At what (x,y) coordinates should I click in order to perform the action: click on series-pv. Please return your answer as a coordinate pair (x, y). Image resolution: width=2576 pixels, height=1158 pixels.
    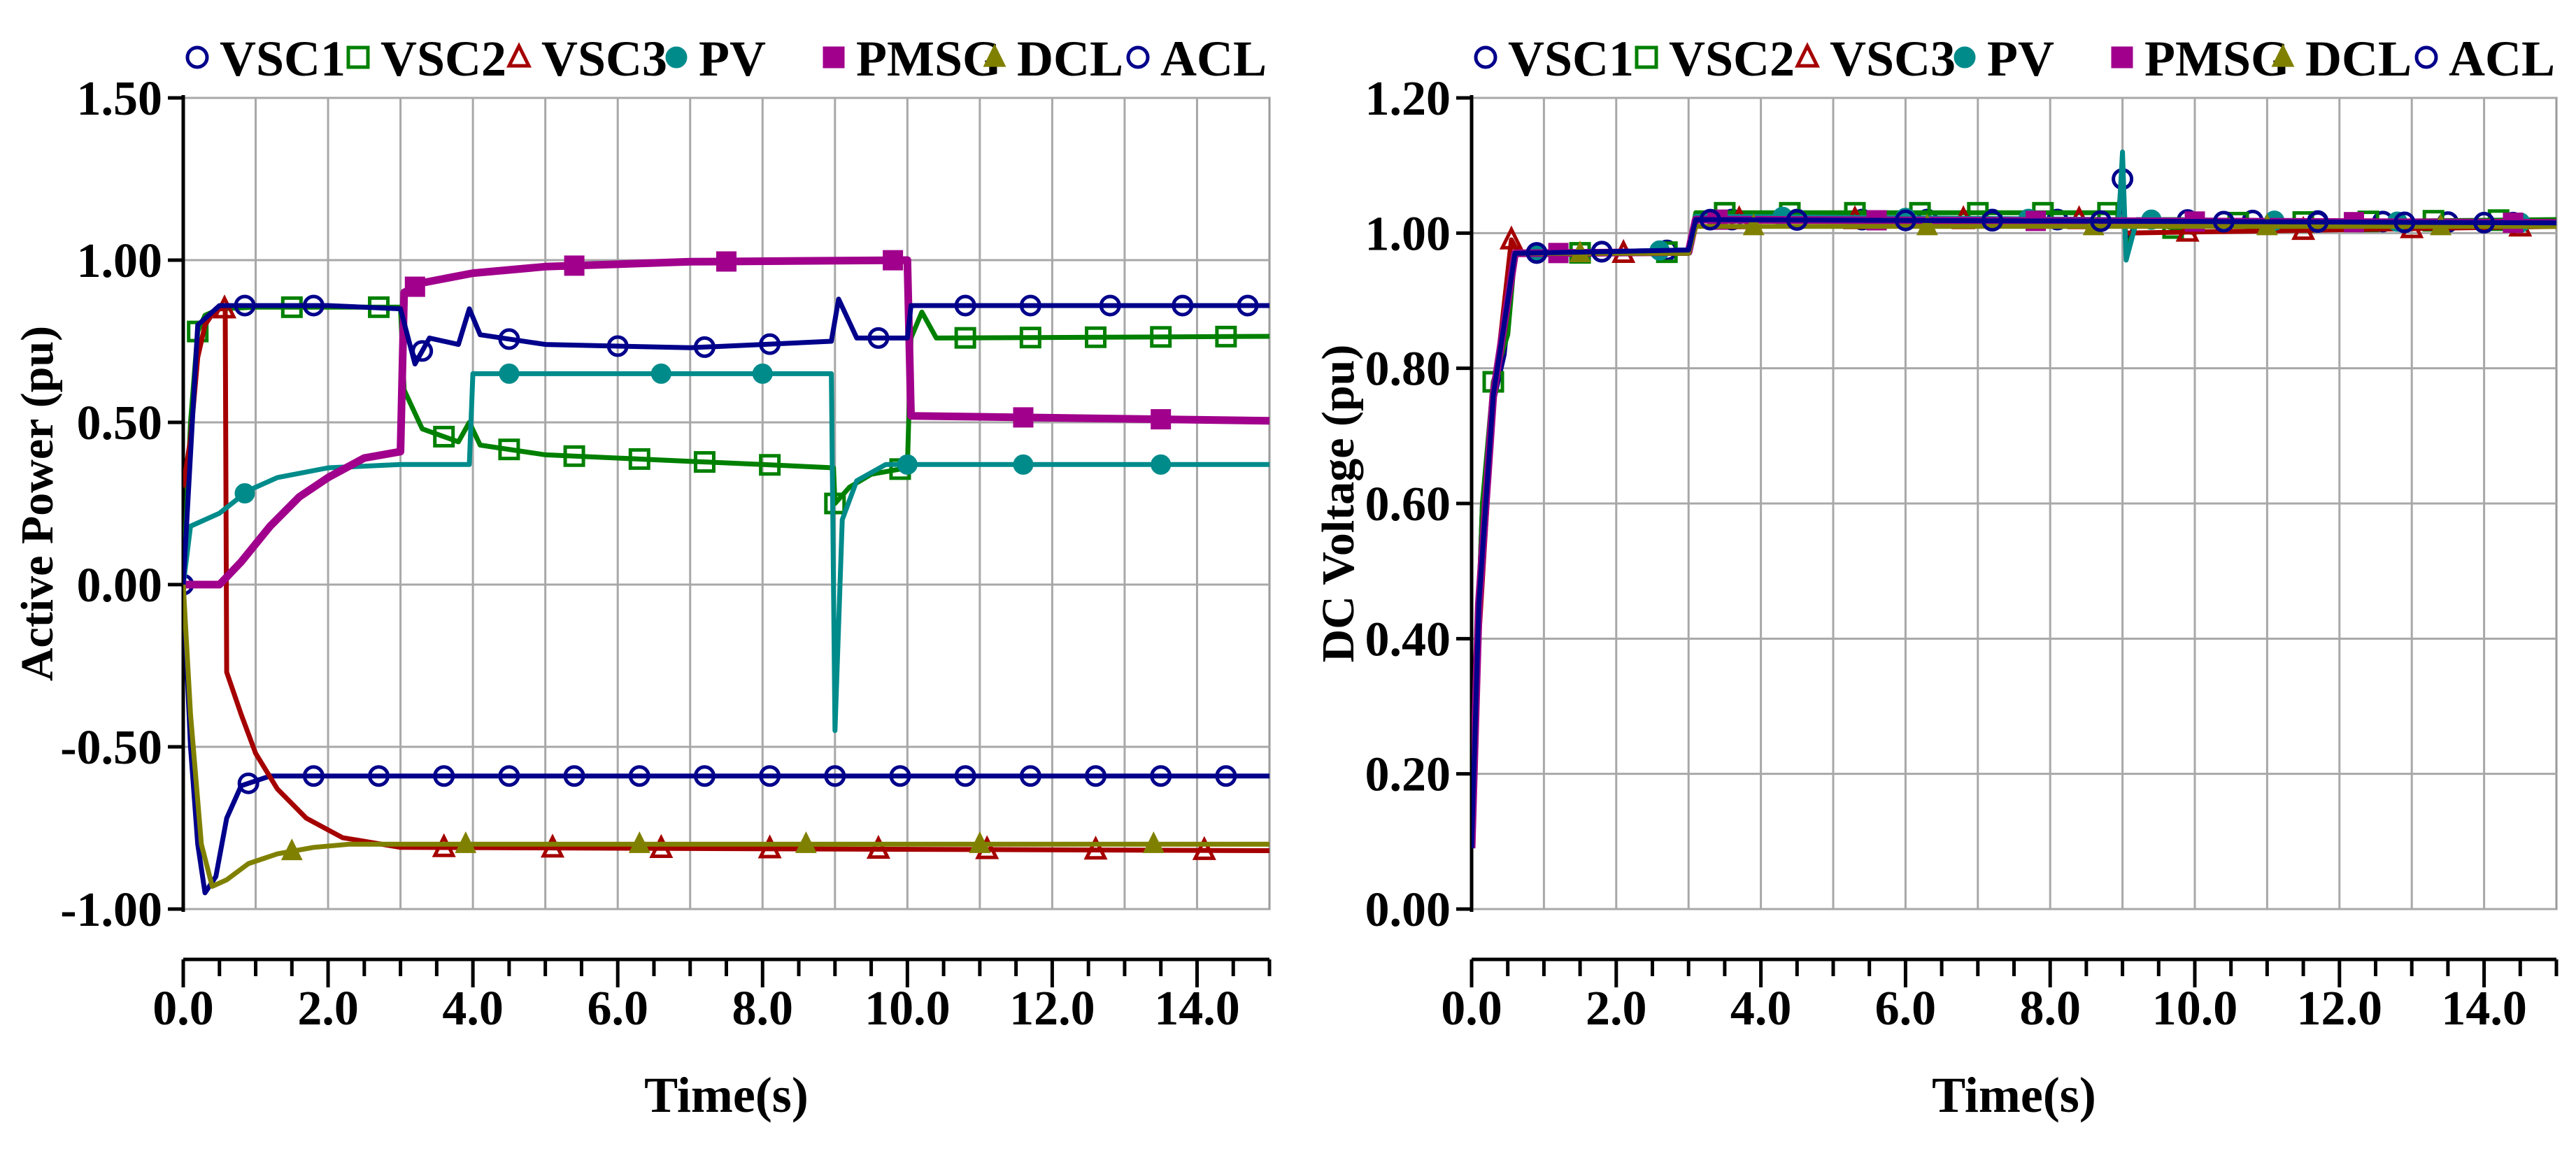
    Looking at the image, I should click on (726, 548).